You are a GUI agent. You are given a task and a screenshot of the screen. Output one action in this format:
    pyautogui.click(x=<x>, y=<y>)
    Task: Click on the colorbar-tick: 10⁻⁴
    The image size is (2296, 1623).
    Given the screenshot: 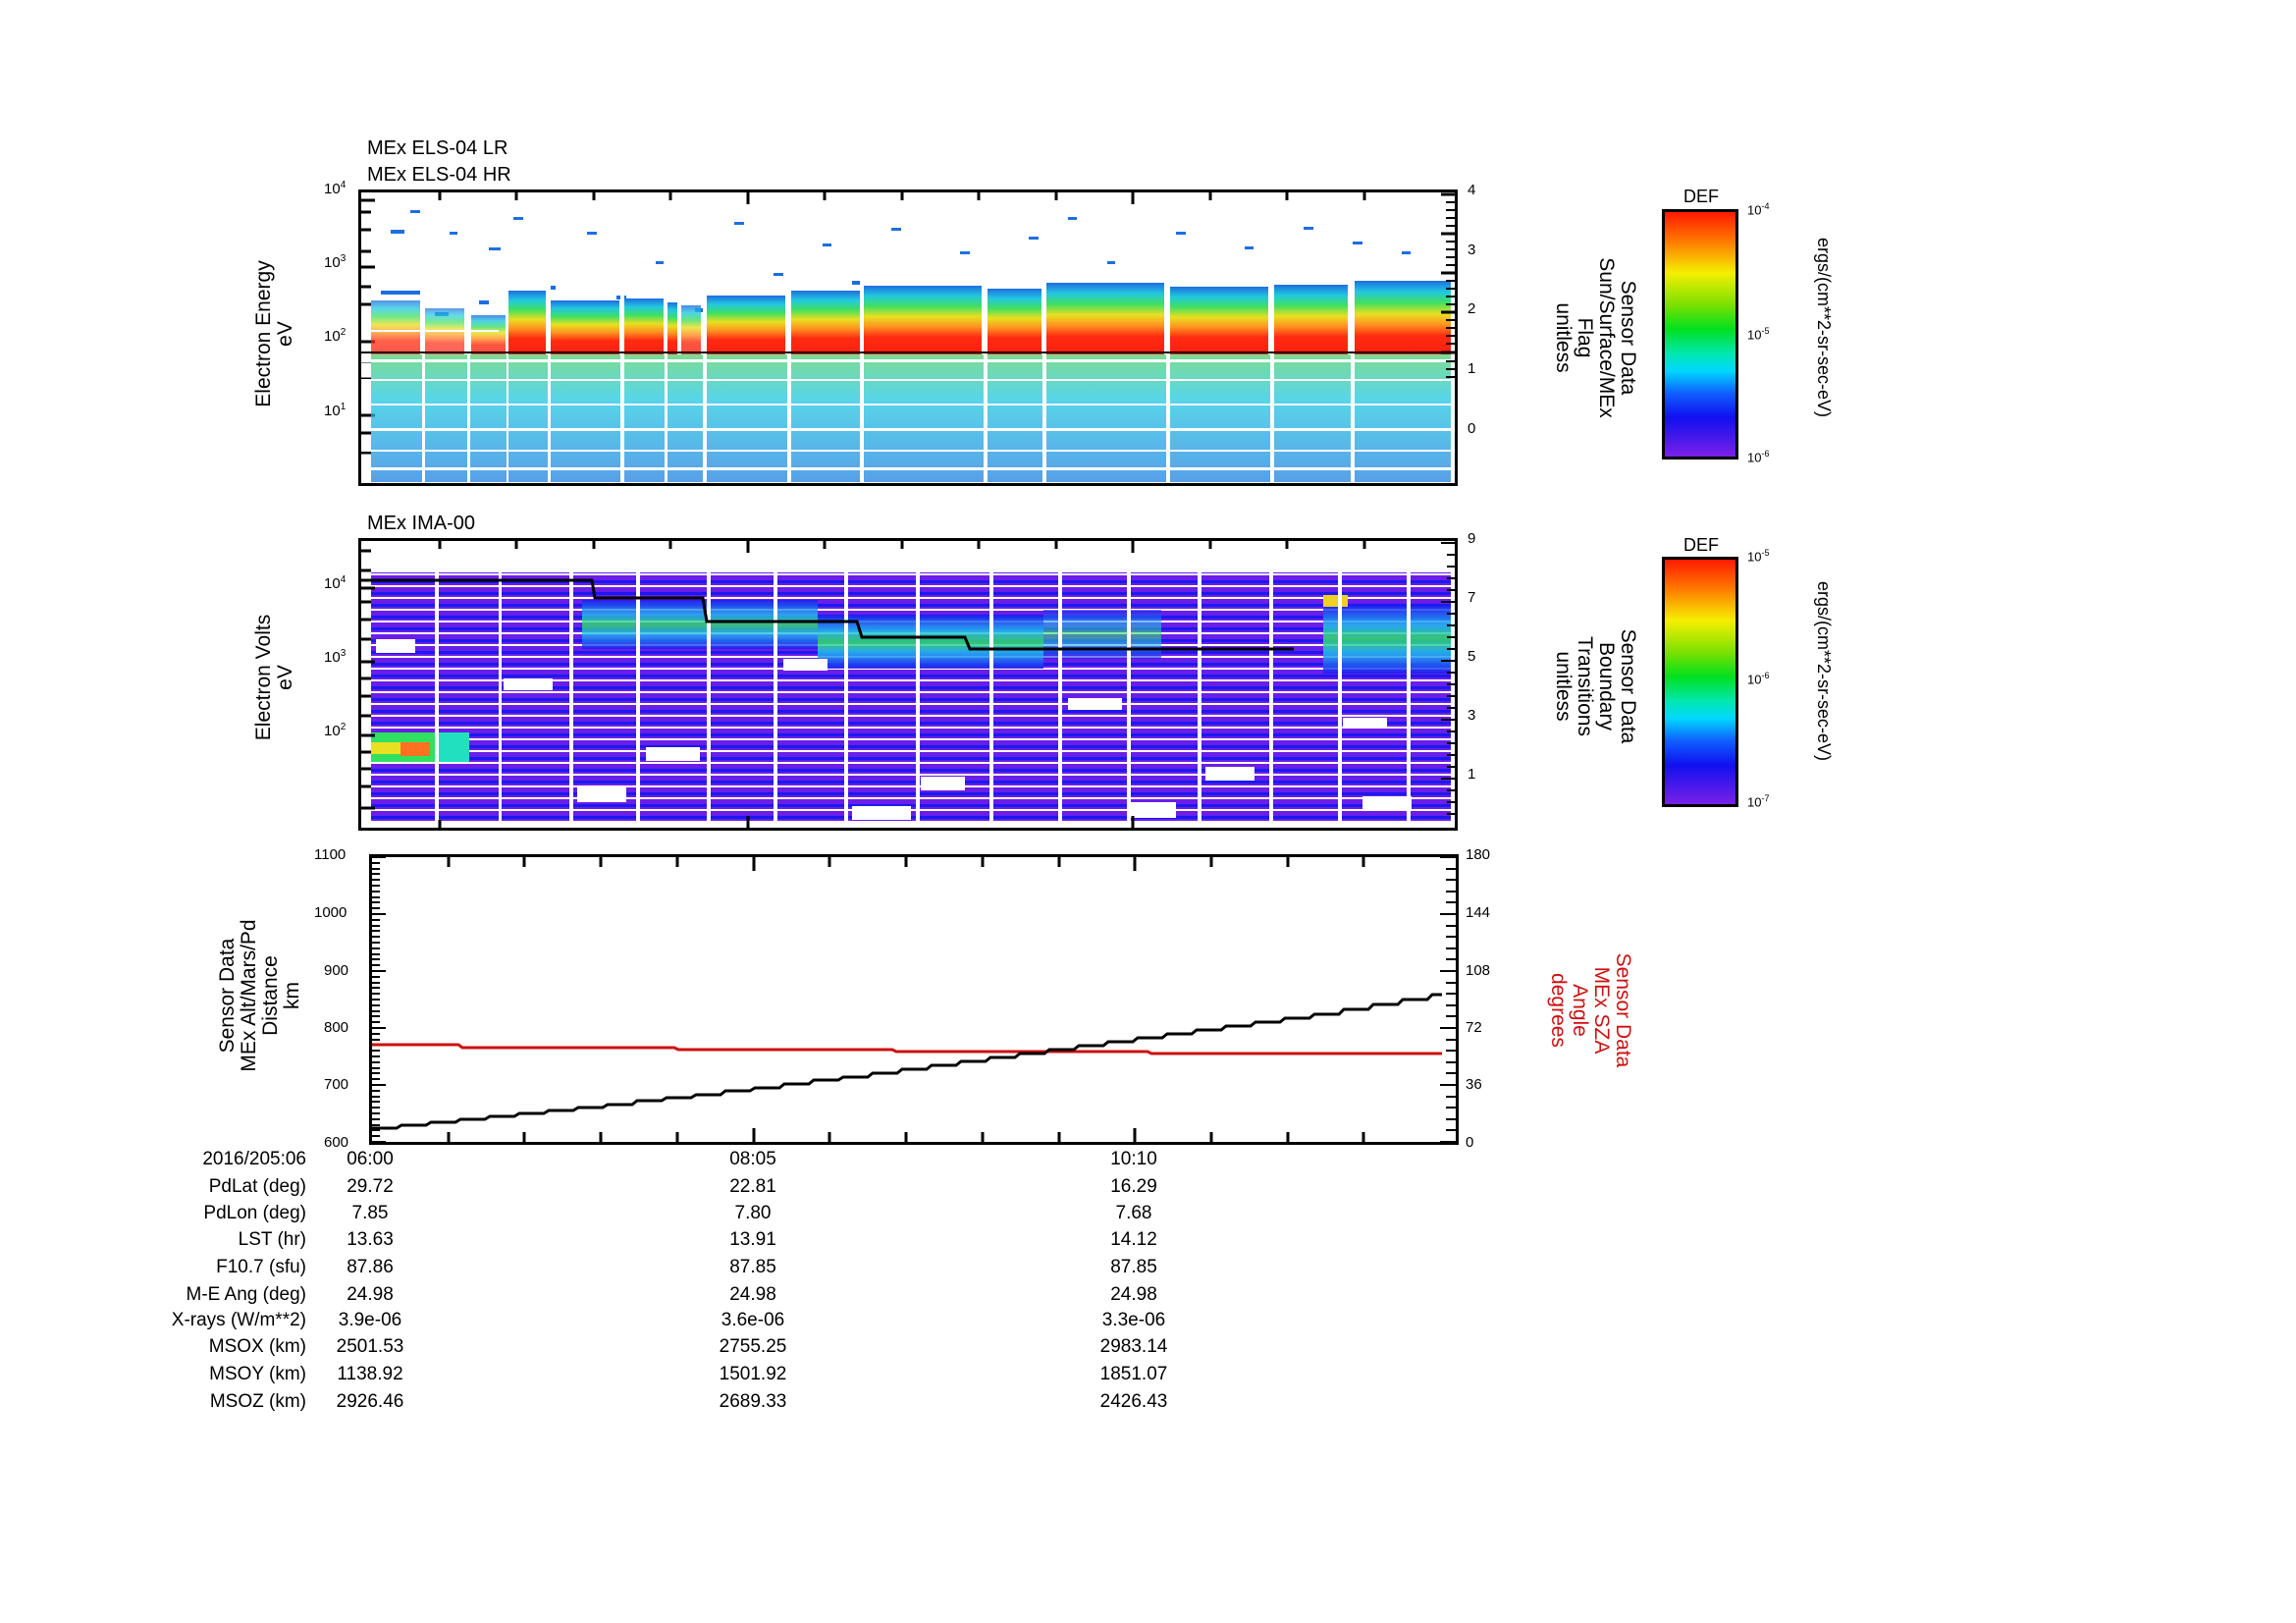 What is the action you would take?
    pyautogui.click(x=1758, y=210)
    